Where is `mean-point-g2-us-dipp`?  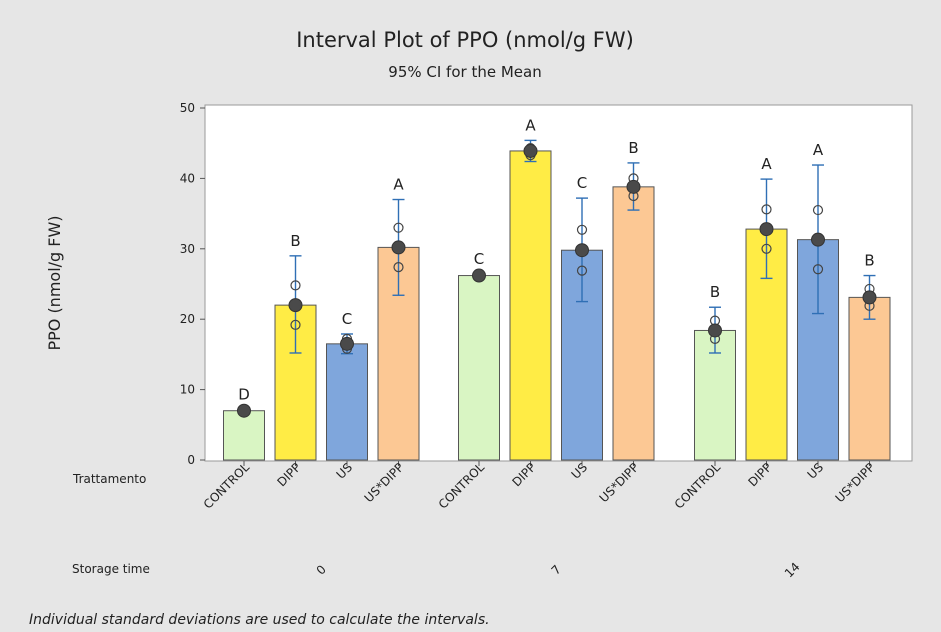 mean-point-g2-us-dipp is located at coordinates (869, 297).